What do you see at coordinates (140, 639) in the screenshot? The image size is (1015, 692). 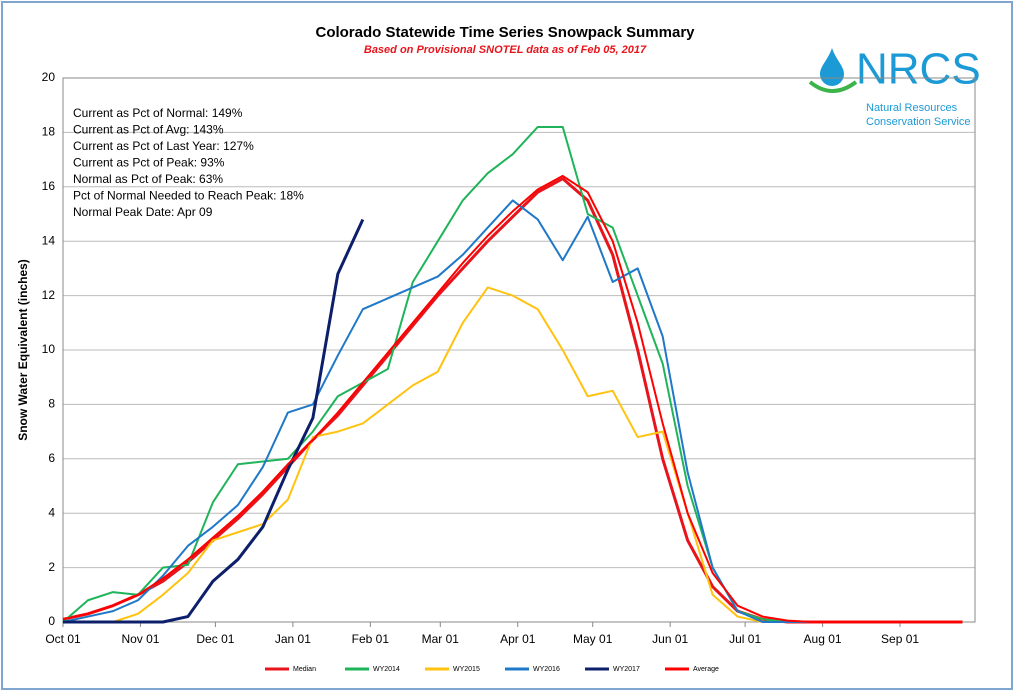 I see `x-tick-label: Nov 01` at bounding box center [140, 639].